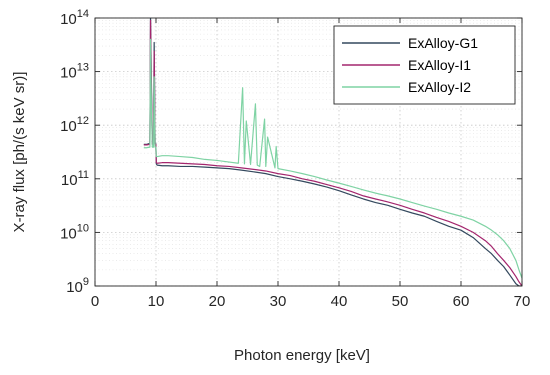 This screenshot has width=550, height=375. What do you see at coordinates (443, 43) in the screenshot?
I see `legend-label-1: ExAlloy-G1` at bounding box center [443, 43].